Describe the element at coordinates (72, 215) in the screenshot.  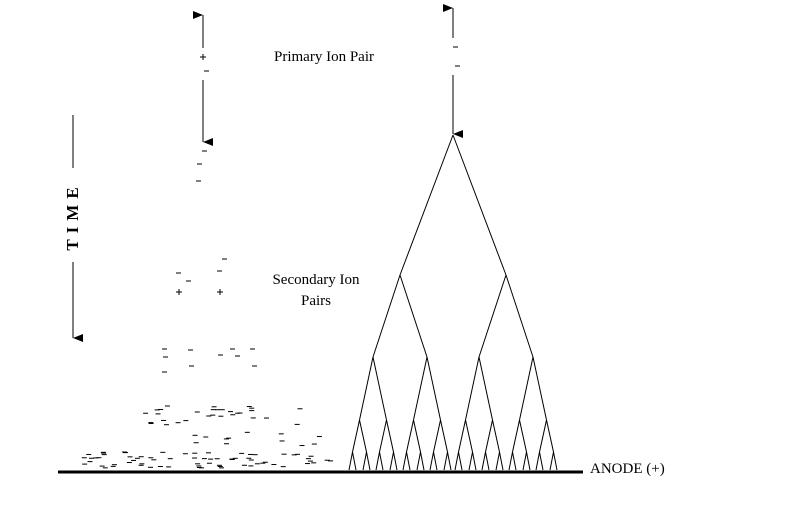
I see `time-label: TIME` at that location.